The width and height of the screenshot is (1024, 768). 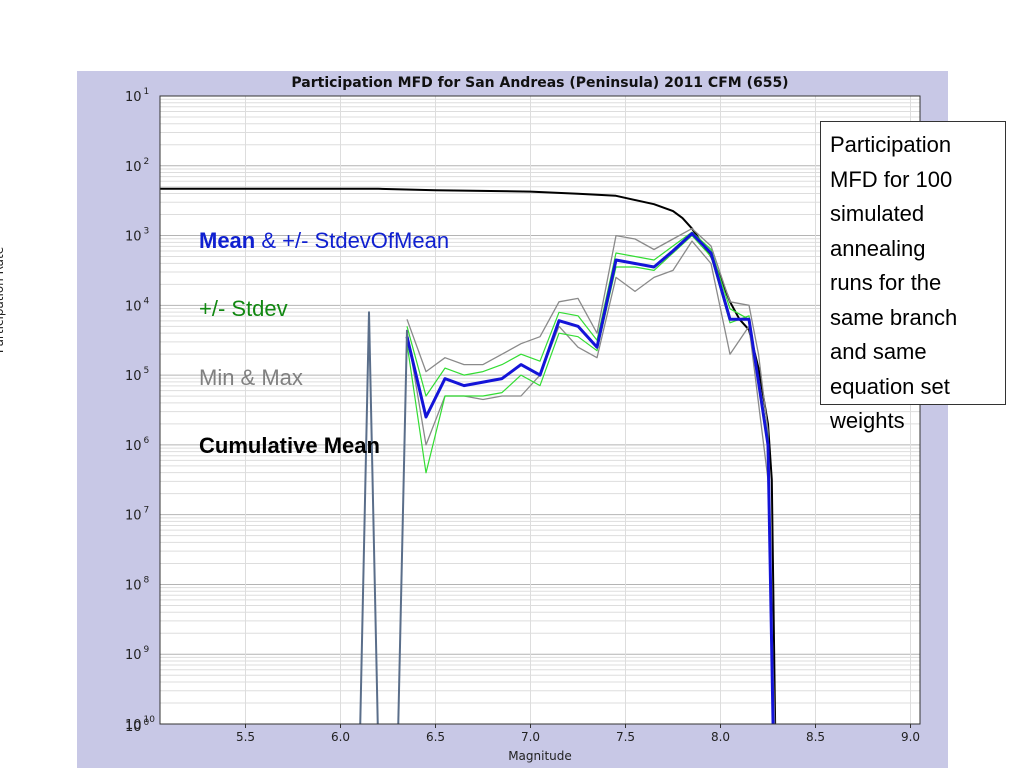 What do you see at coordinates (625, 737) in the screenshot?
I see `x-tick-label: 7.5` at bounding box center [625, 737].